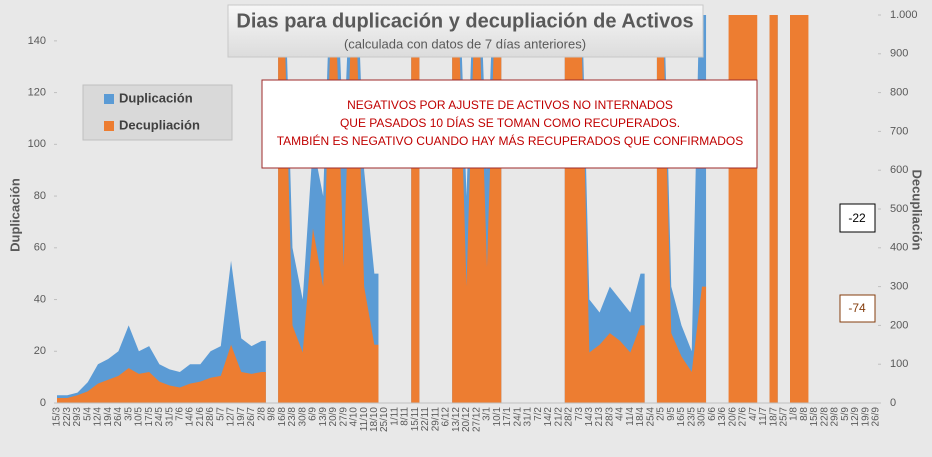  What do you see at coordinates (156, 97) in the screenshot?
I see `legend-label: Duplicación` at bounding box center [156, 97].